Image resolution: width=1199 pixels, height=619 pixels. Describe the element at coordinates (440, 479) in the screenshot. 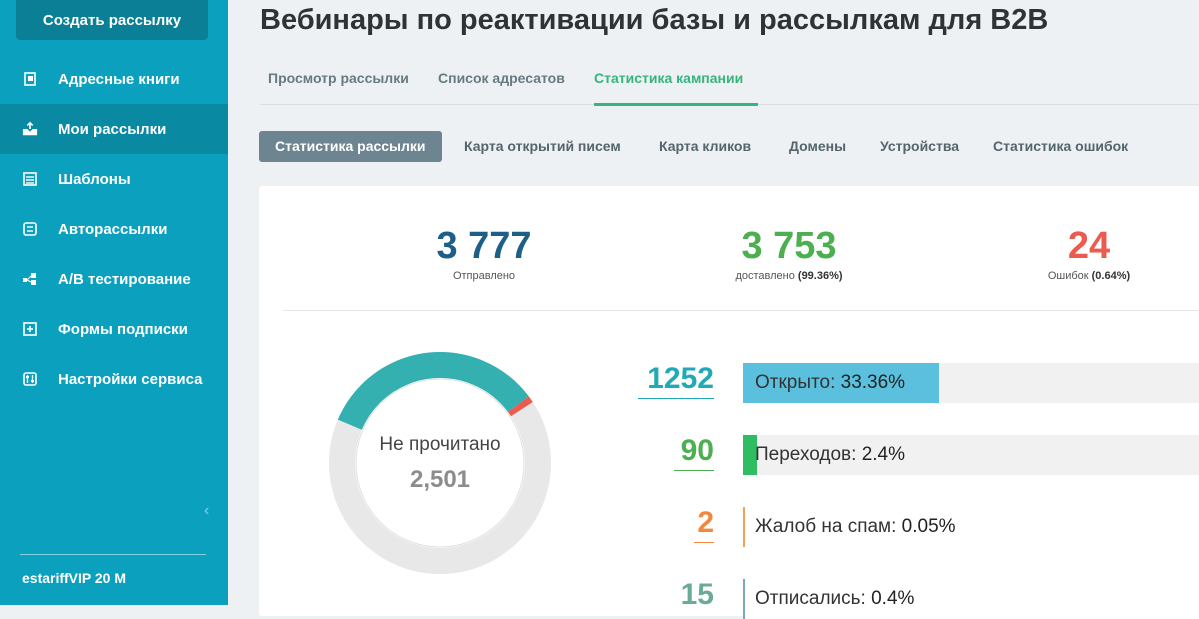

I see `donut-value: 2,501` at that location.